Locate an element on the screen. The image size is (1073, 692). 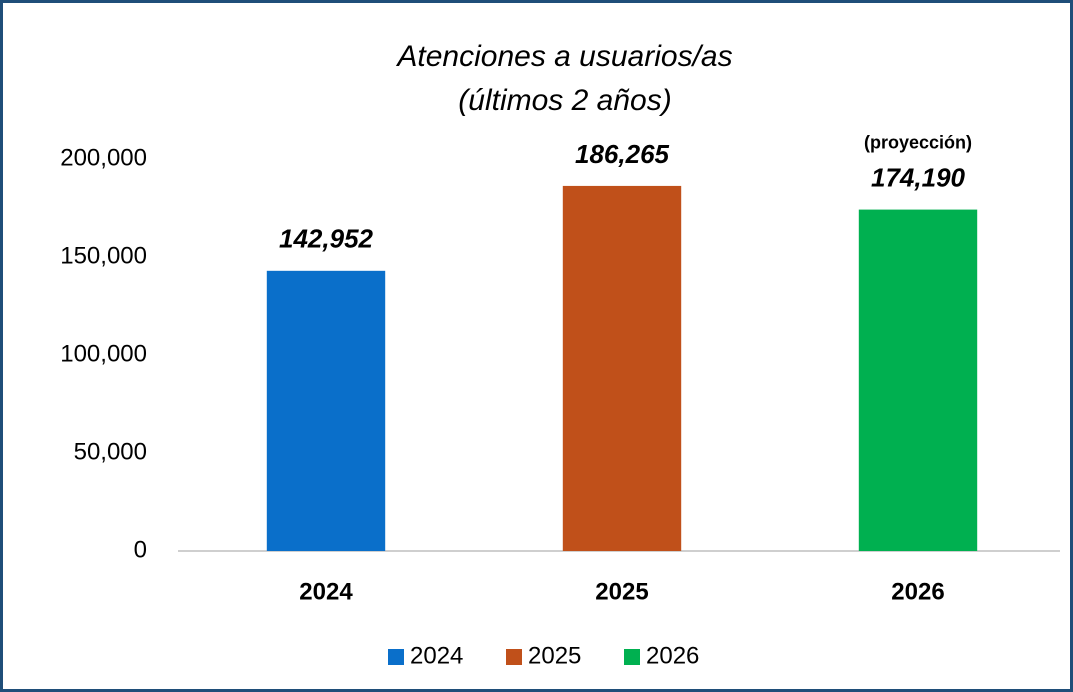
x-tick-label: 2026 is located at coordinates (917, 591).